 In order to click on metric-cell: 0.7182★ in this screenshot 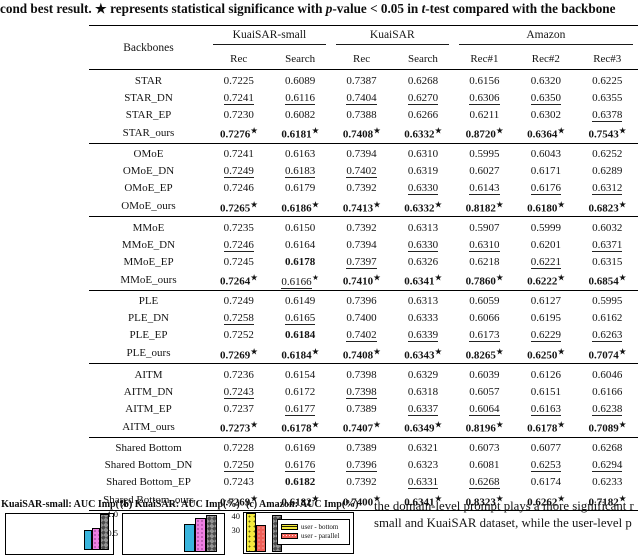, I will do `click(607, 501)`.